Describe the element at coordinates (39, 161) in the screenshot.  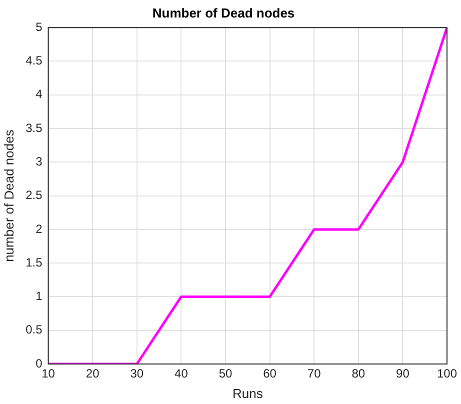
I see `y-tick-label: 3` at that location.